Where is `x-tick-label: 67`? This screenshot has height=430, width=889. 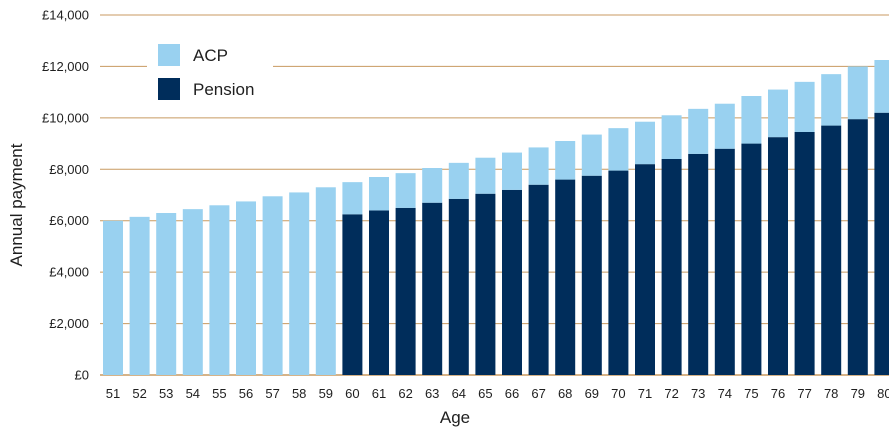
x-tick-label: 67 is located at coordinates (538, 393).